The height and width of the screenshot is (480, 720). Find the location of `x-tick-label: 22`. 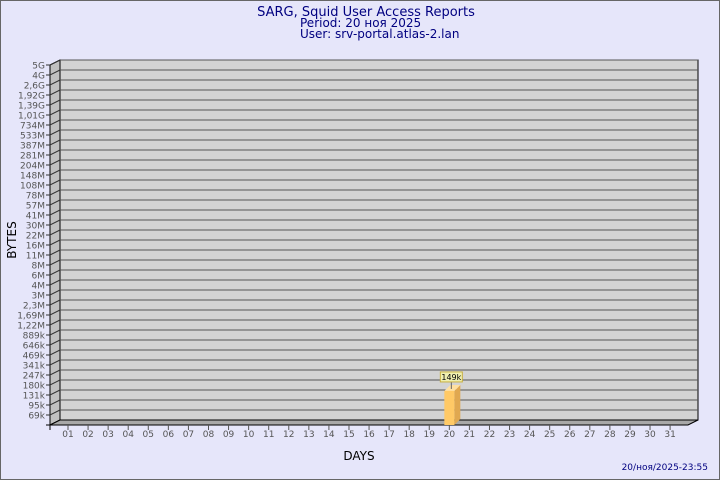

x-tick-label: 22 is located at coordinates (489, 435).